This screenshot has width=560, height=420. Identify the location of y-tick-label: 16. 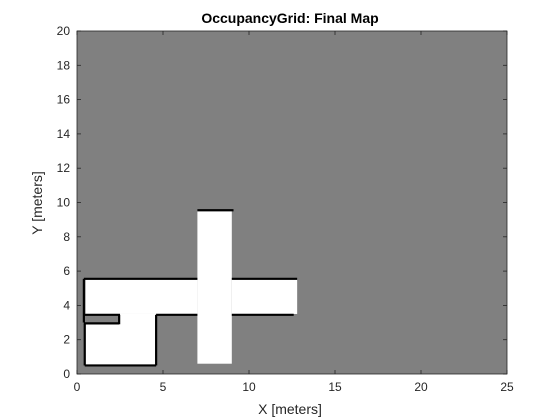
(64, 100).